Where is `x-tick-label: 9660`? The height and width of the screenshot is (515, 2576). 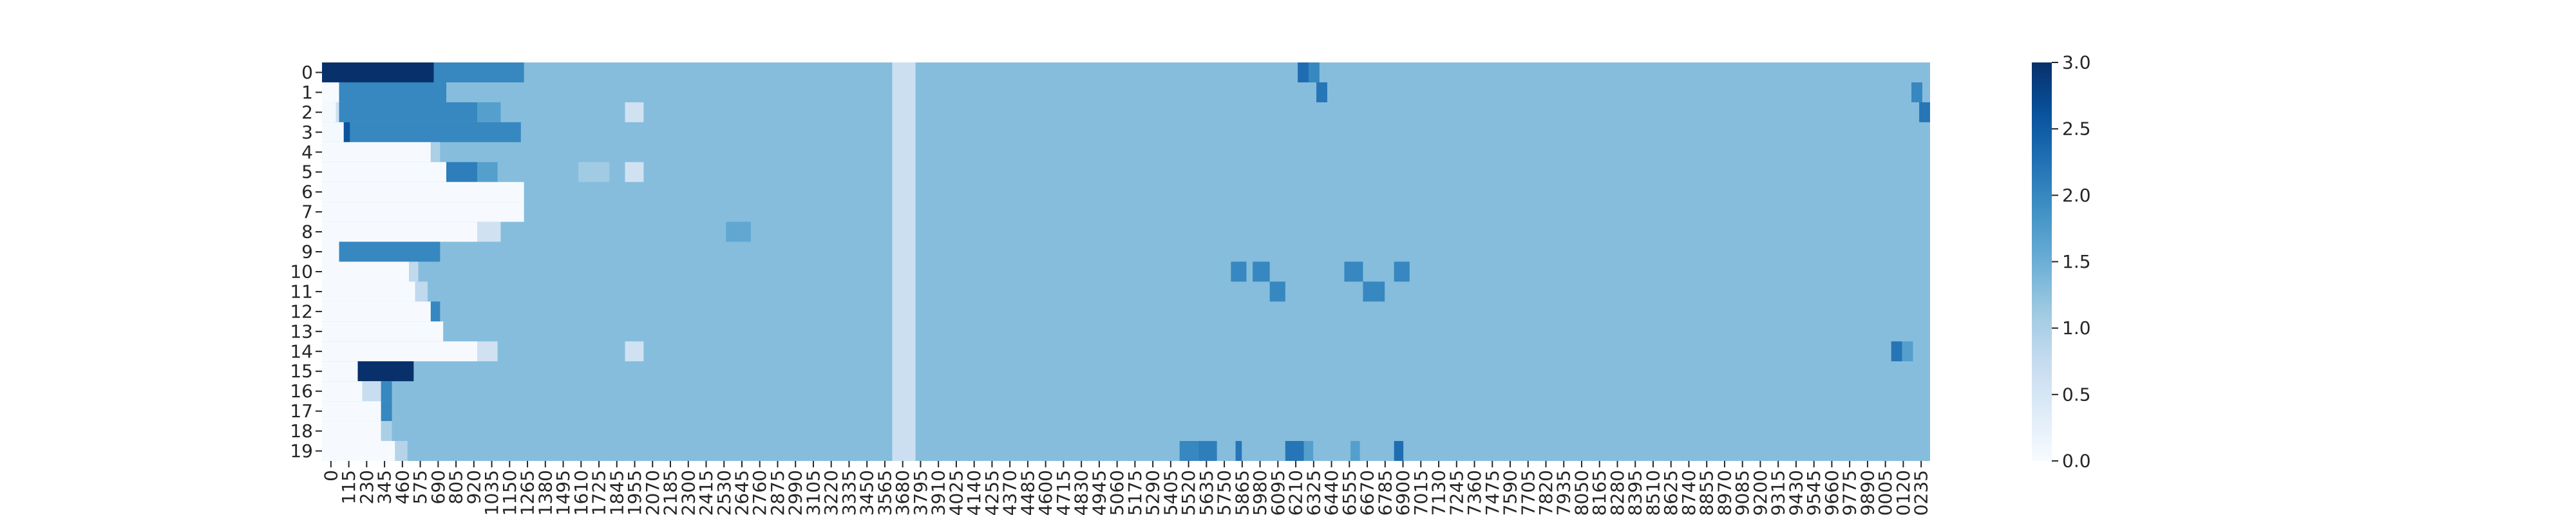 x-tick-label: 9660 is located at coordinates (1832, 492).